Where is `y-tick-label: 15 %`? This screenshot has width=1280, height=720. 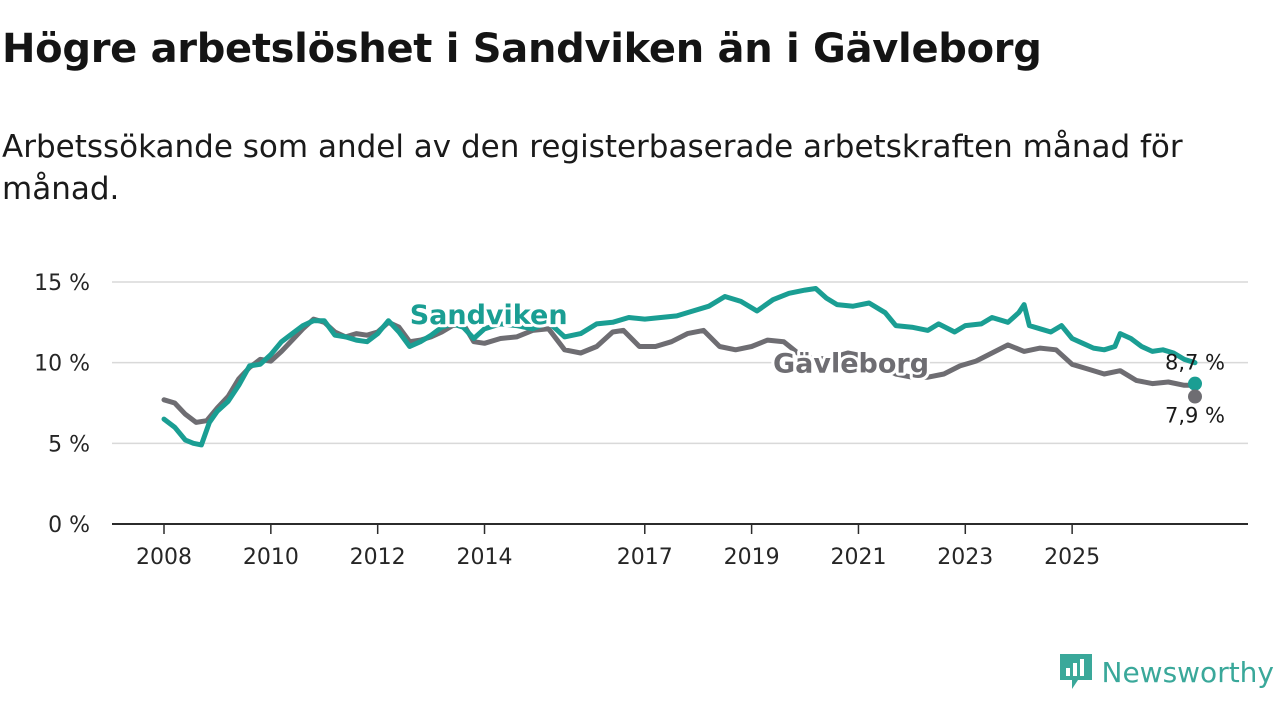 y-tick-label: 15 % is located at coordinates (62, 283).